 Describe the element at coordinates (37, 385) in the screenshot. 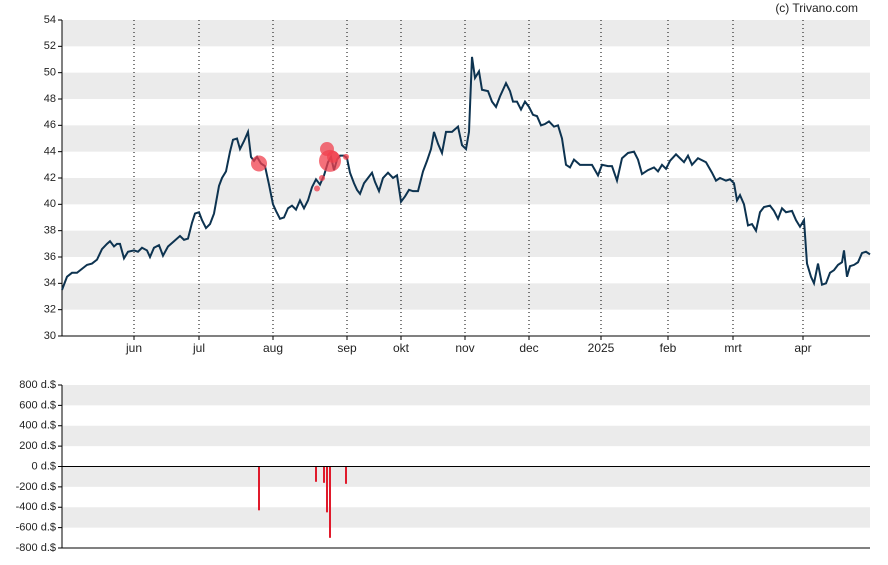

I see `y-tick-label: 800 d.$` at that location.